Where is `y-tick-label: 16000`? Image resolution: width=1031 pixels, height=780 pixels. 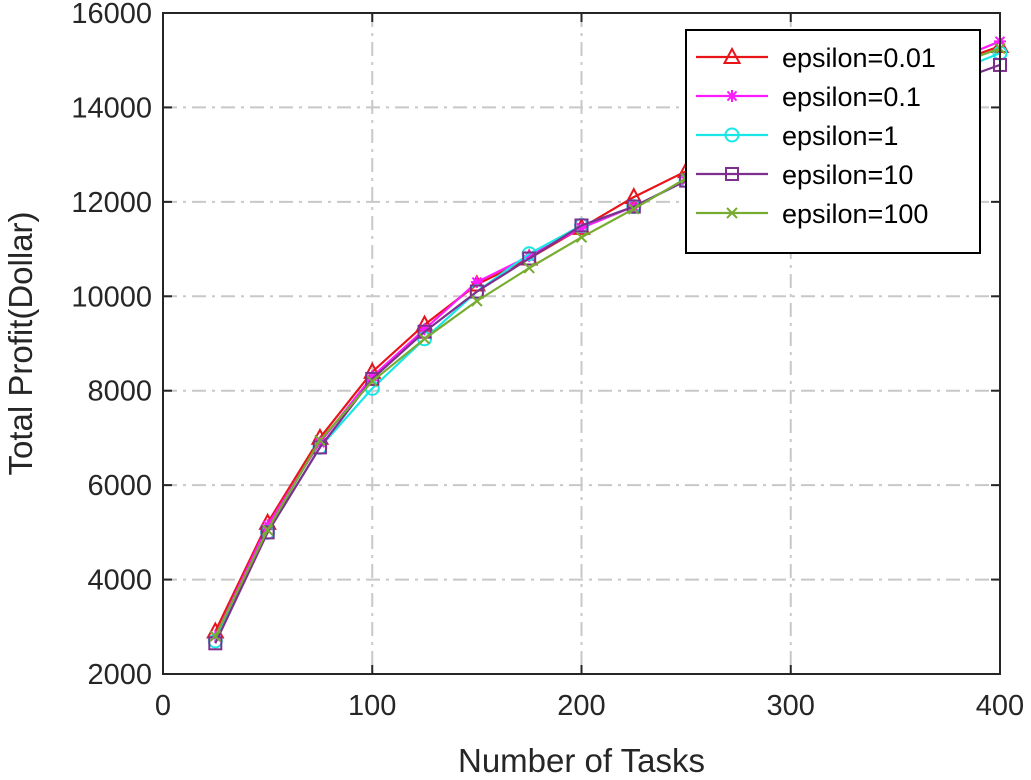
y-tick-label: 16000 is located at coordinates (111, 15).